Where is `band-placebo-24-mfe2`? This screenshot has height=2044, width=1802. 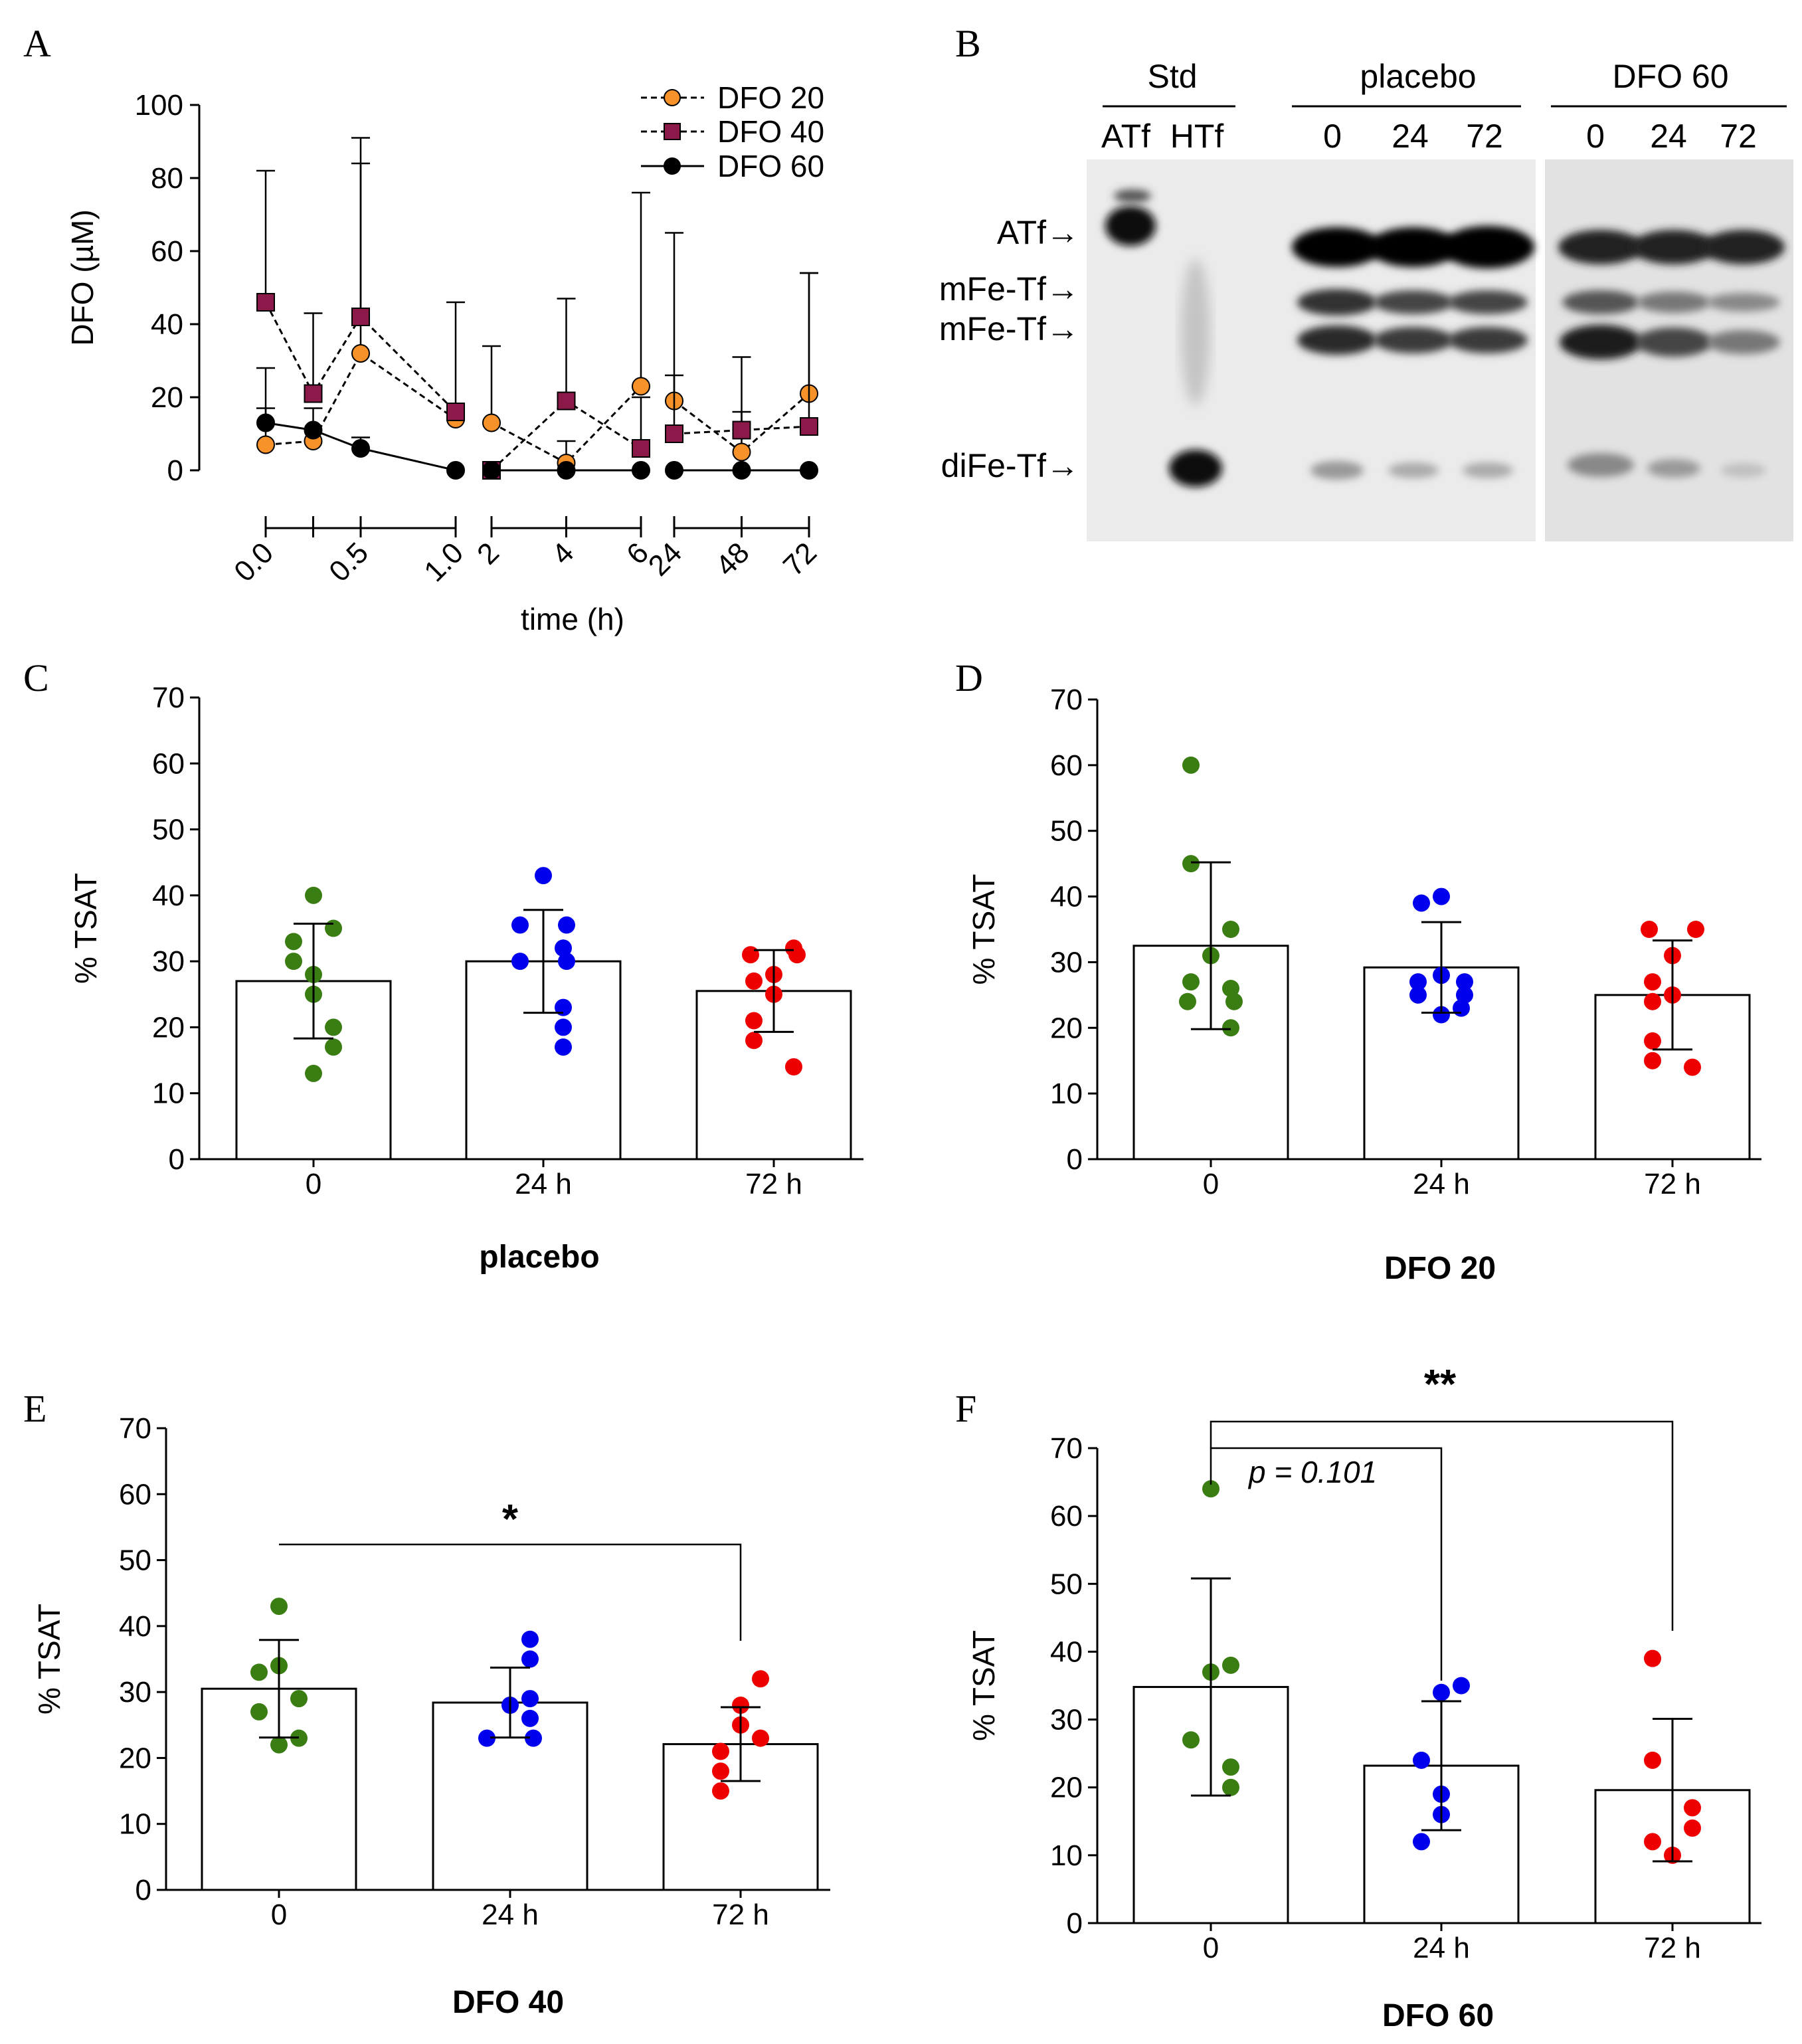 band-placebo-24-mfe2 is located at coordinates (1413, 340).